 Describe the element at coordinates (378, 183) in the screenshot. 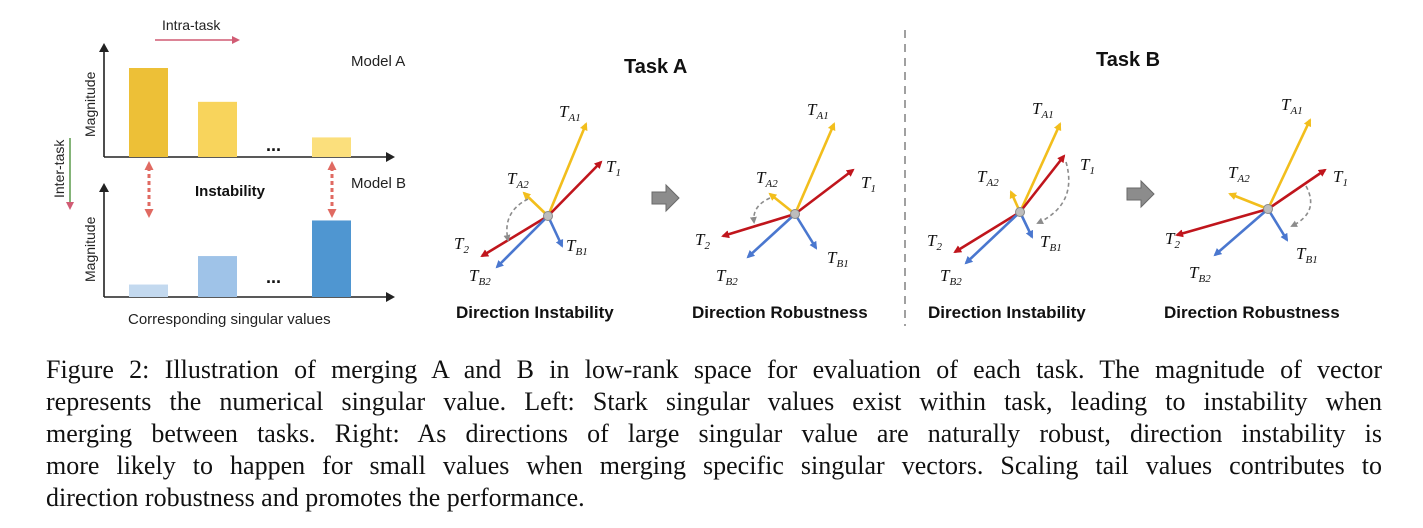

I see `model-b-label: Model B` at that location.